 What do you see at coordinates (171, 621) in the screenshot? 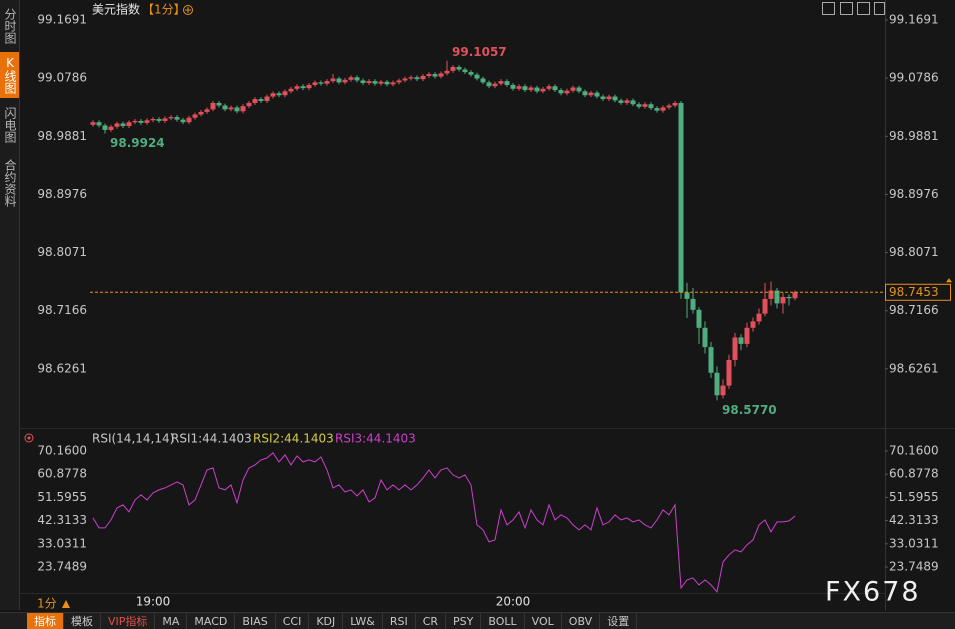
I see `toolbar-item: MA` at bounding box center [171, 621].